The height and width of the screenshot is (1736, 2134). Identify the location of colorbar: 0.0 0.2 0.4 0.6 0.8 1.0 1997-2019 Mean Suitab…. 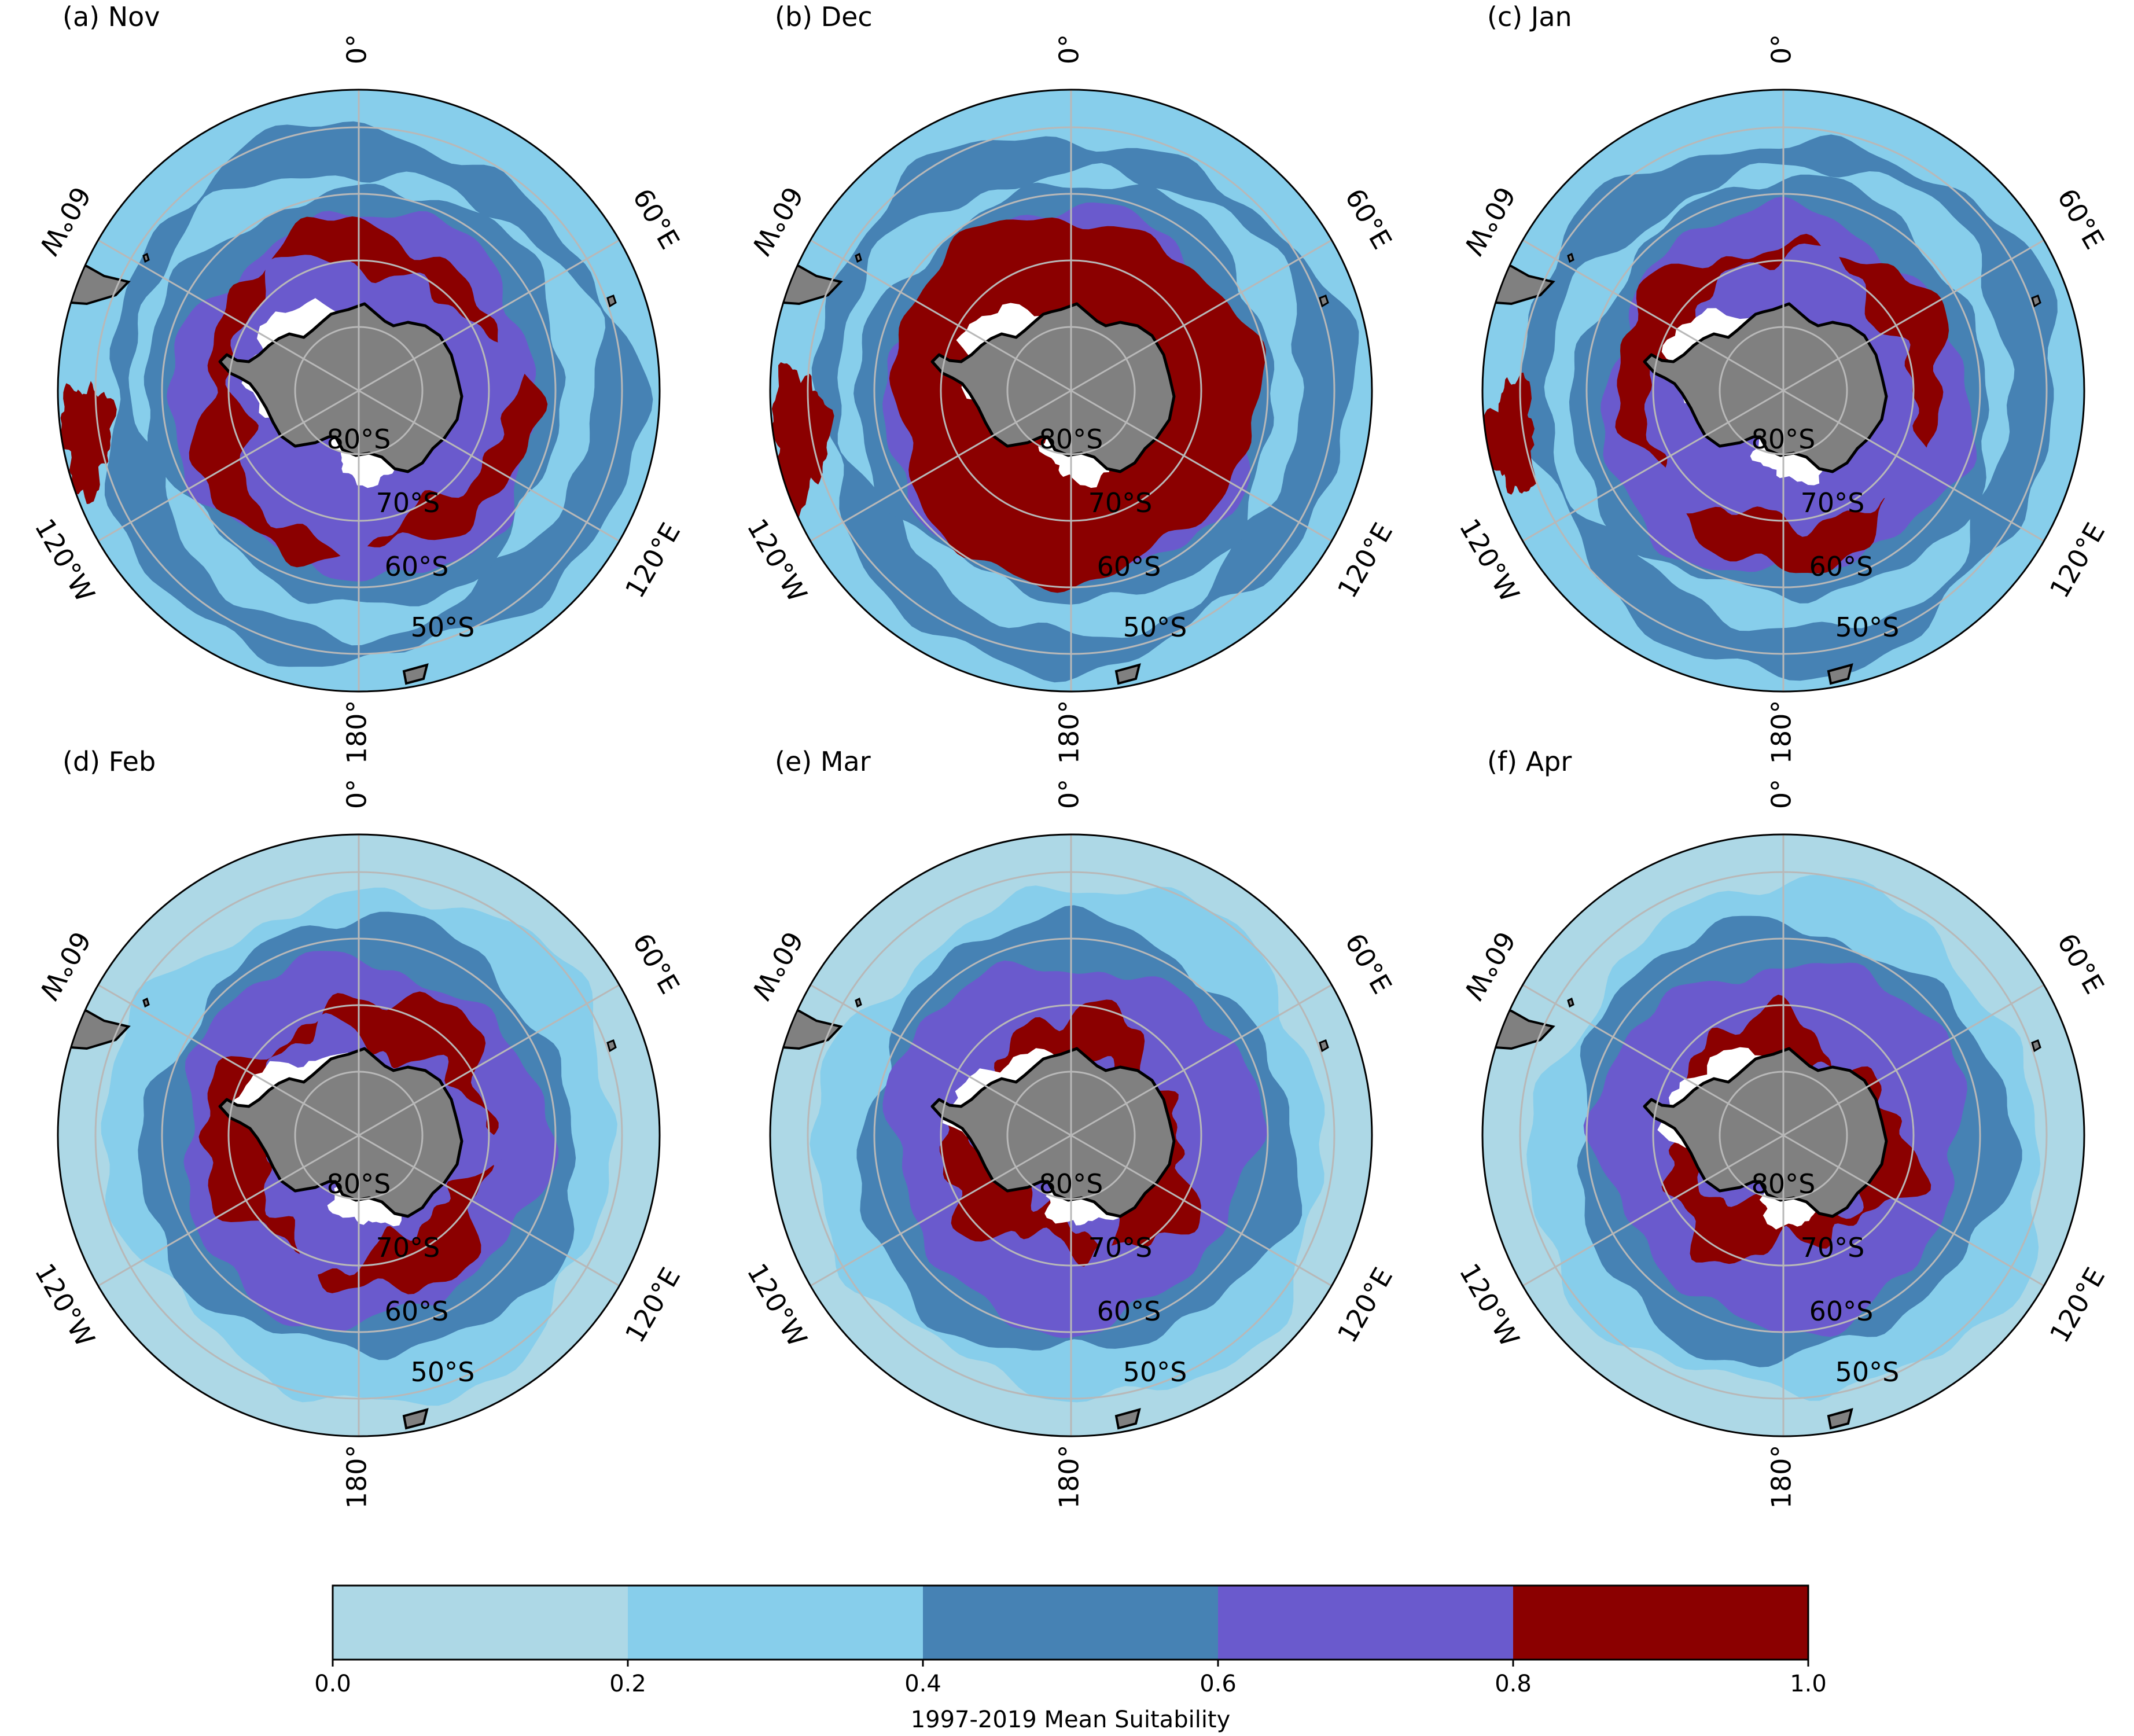
(1070, 1658).